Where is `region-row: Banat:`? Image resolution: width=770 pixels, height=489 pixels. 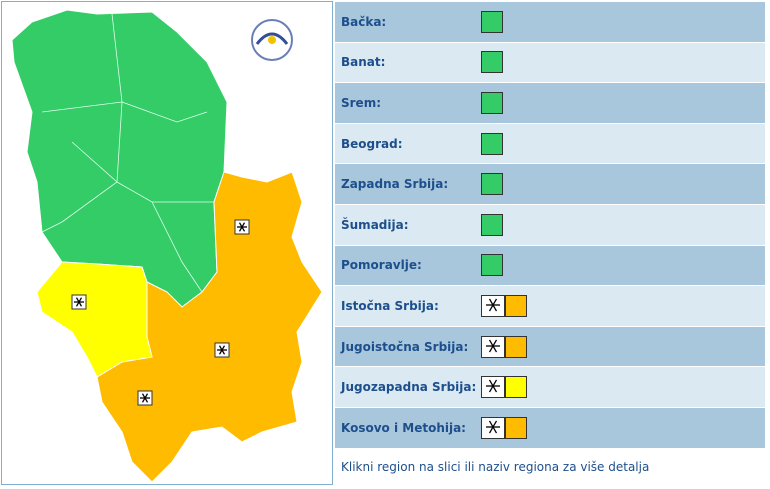
region-row: Banat: is located at coordinates (550, 63).